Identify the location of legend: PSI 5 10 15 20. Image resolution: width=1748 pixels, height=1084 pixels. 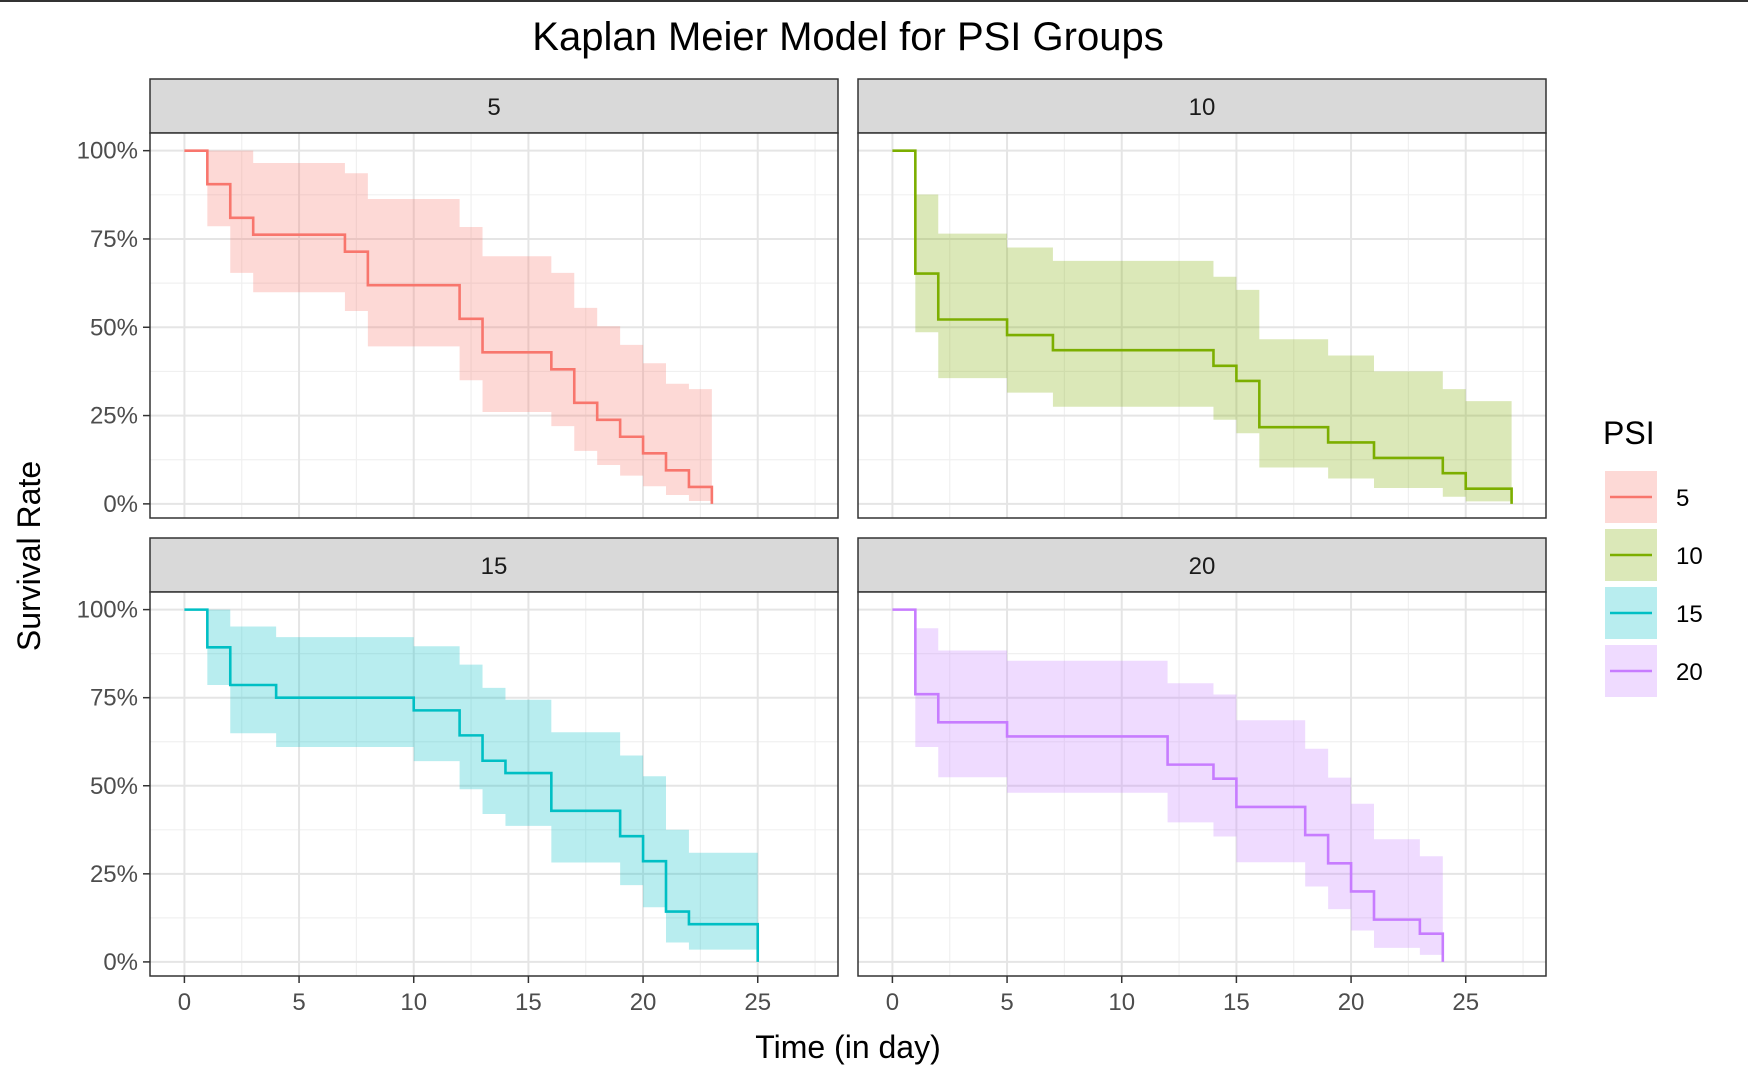
(1653, 556).